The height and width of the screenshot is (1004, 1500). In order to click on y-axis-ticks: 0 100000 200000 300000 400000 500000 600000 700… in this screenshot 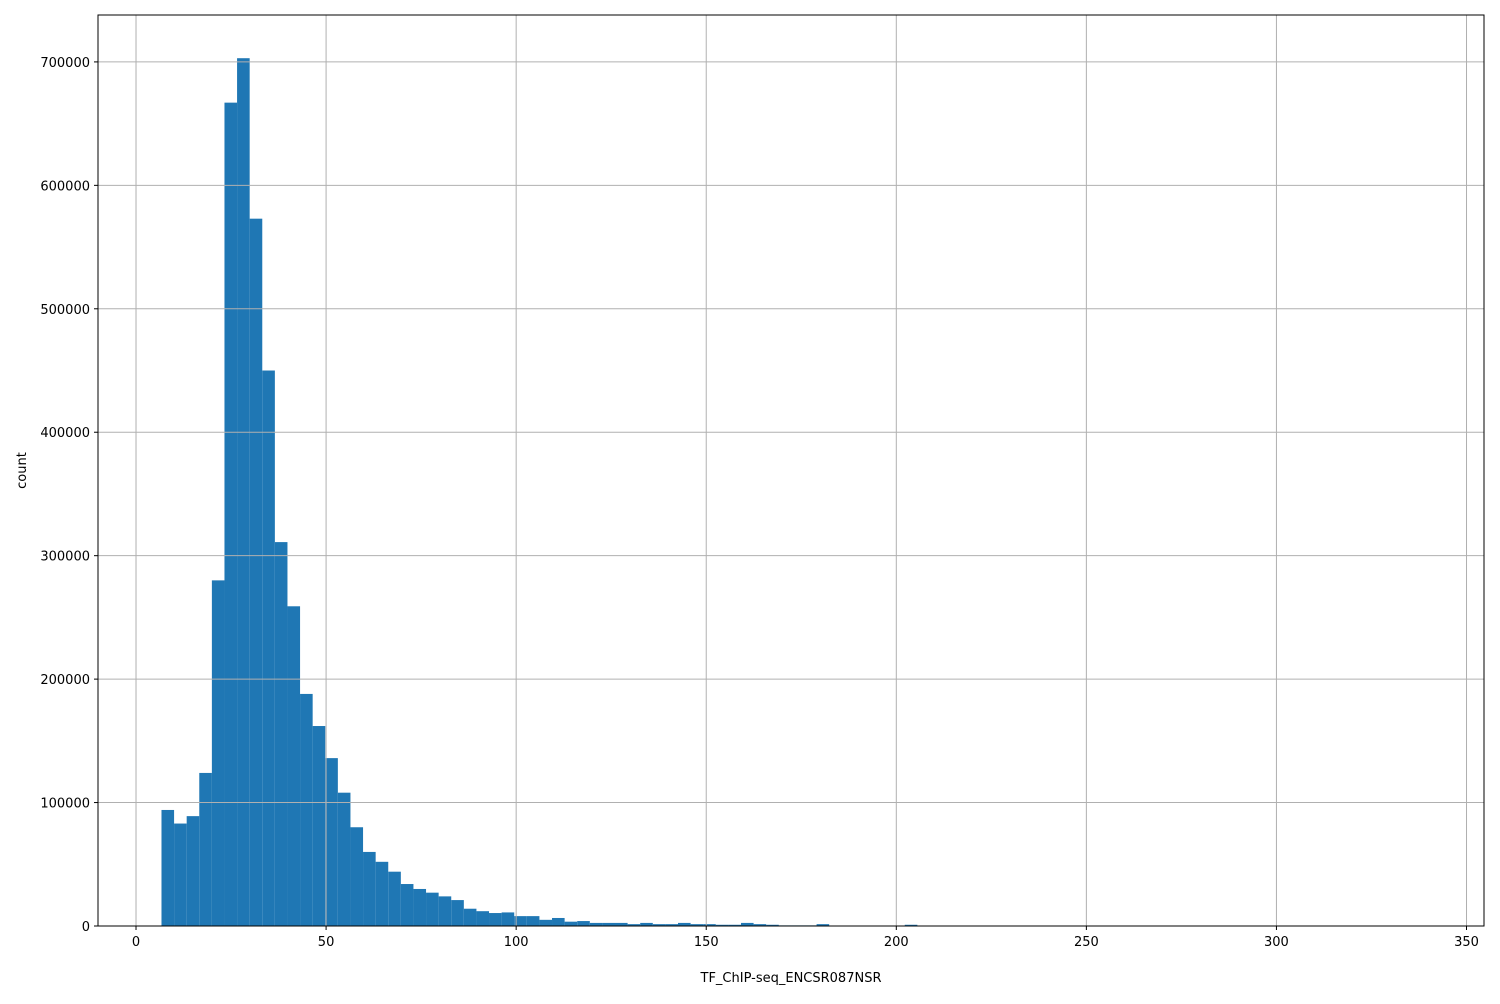, I will do `click(69, 495)`.